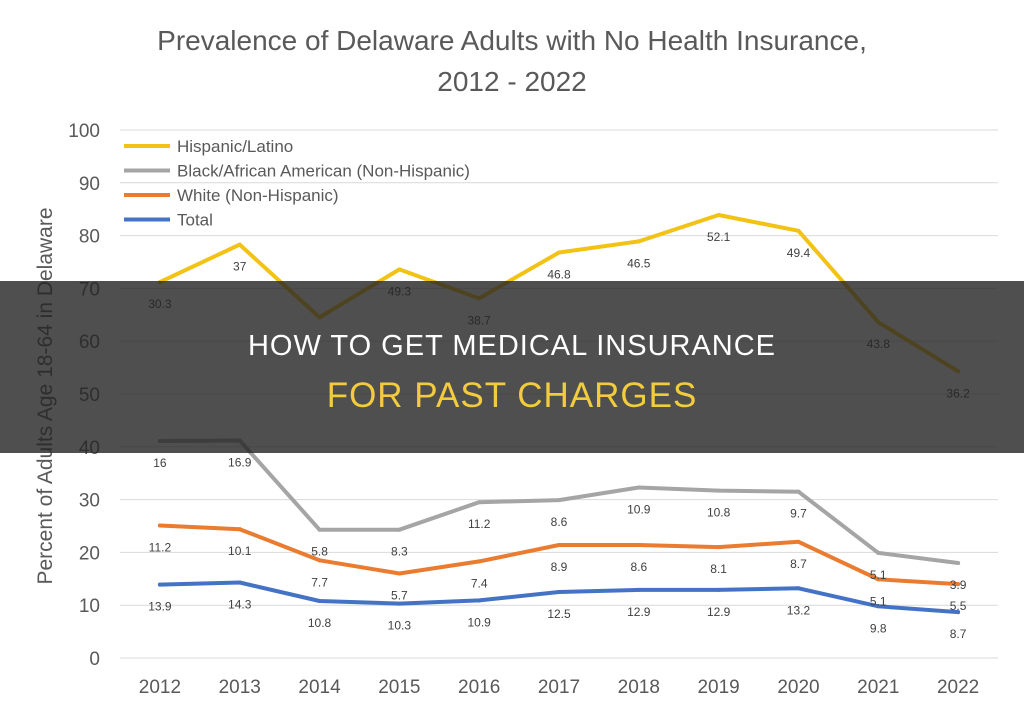  What do you see at coordinates (160, 687) in the screenshot?
I see `x-tick-label: 2012` at bounding box center [160, 687].